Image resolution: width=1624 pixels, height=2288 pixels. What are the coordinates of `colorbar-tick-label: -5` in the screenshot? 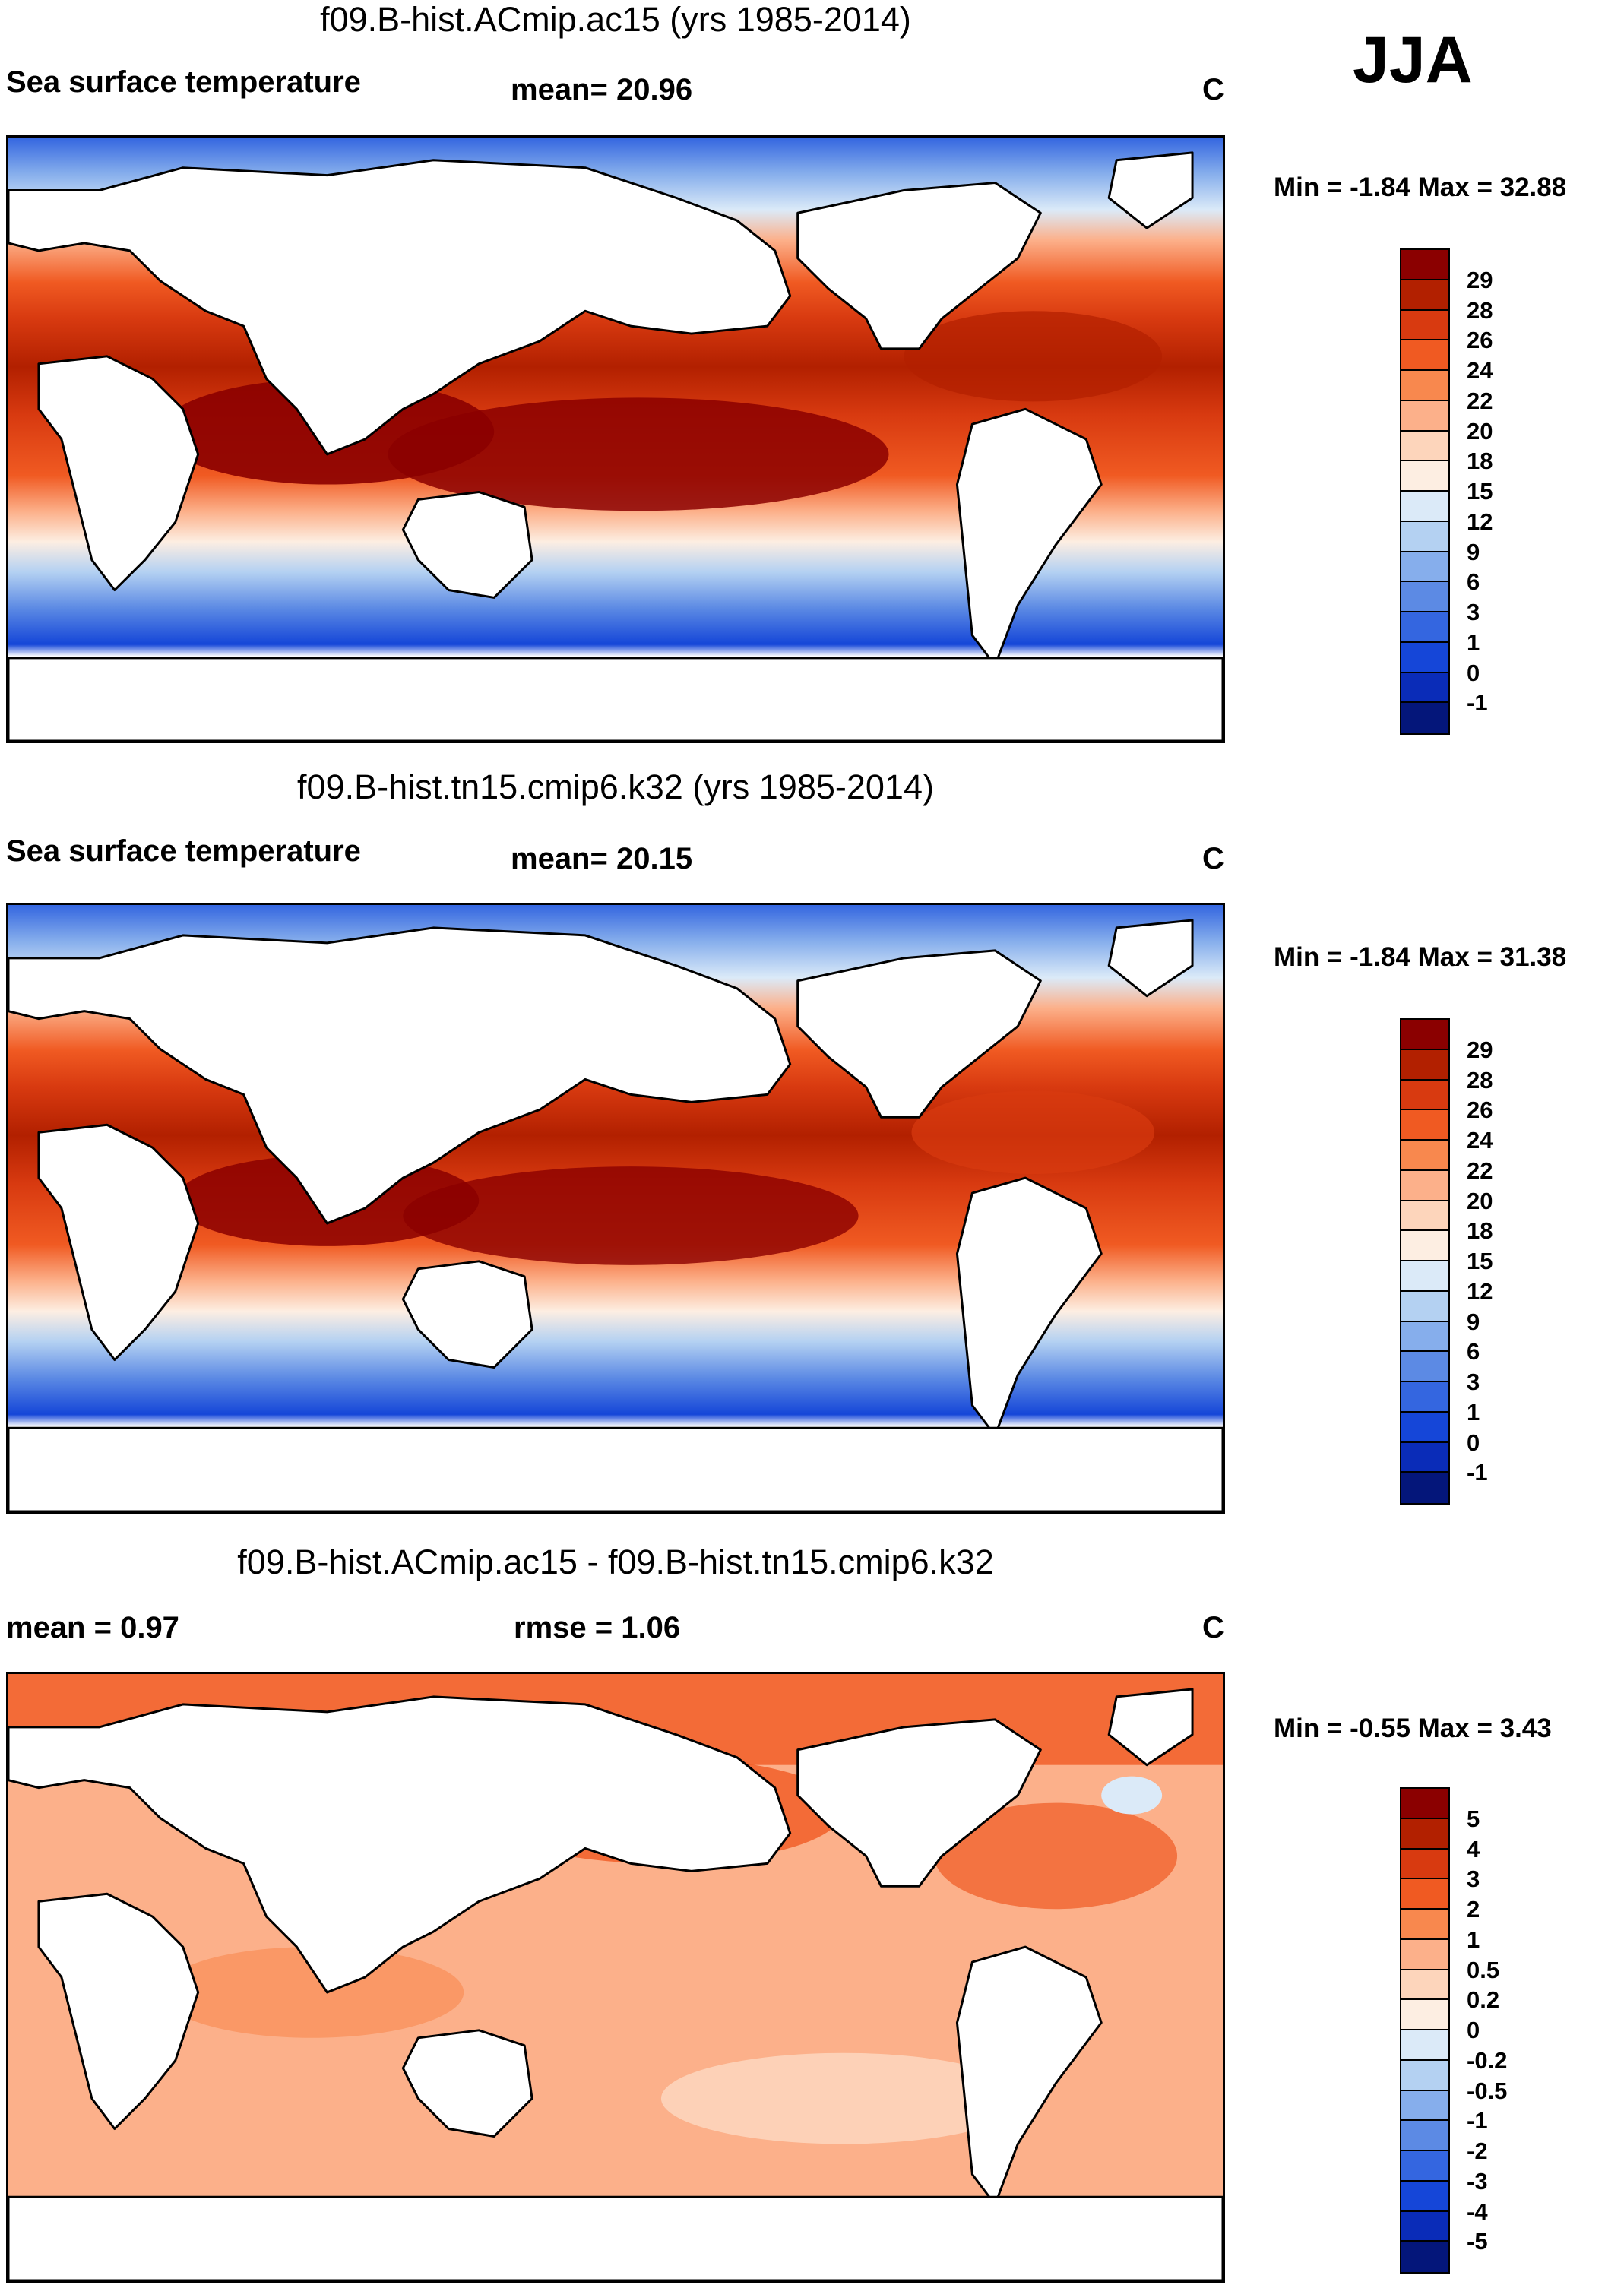 It's located at (1477, 2241).